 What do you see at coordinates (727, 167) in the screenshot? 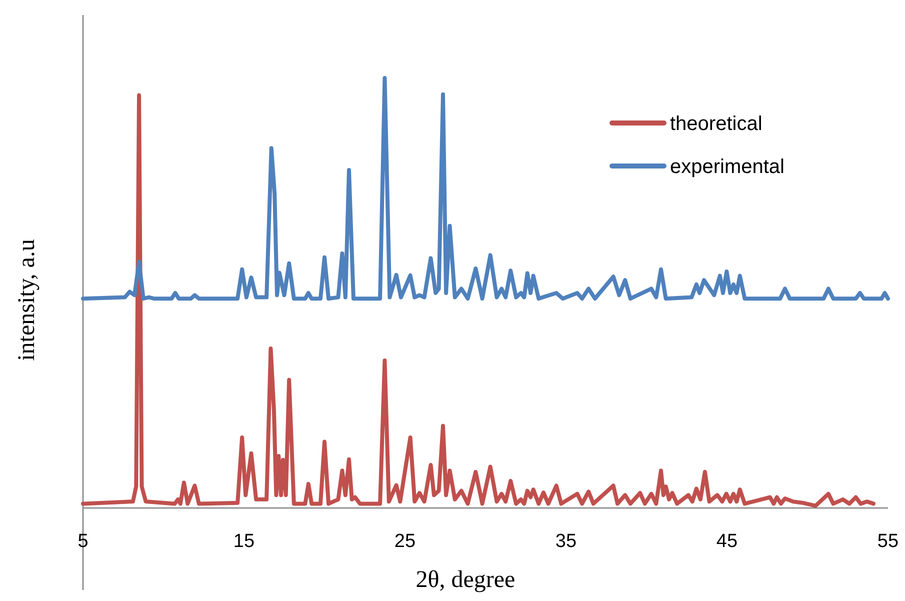
I see `legend-label: experimental` at bounding box center [727, 167].